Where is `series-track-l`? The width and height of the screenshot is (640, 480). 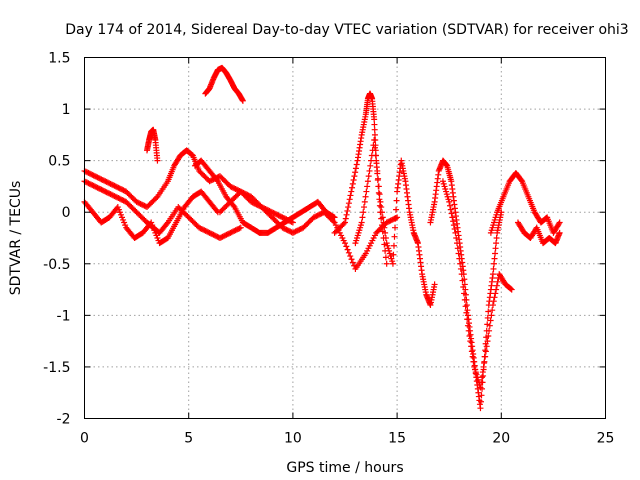 series-track-l is located at coordinates (525, 203).